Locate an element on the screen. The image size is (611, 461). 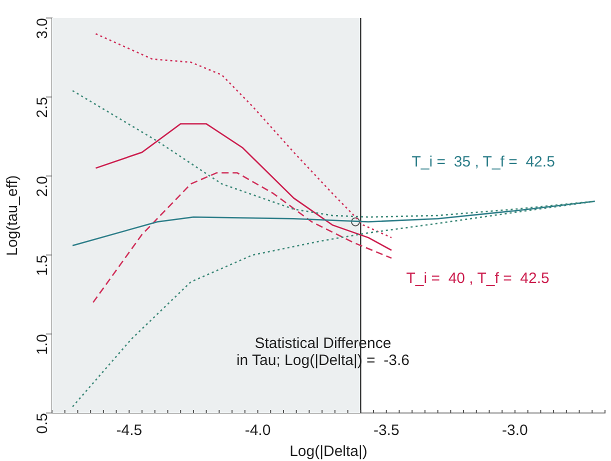
x-tick-label: -3.5 is located at coordinates (386, 431).